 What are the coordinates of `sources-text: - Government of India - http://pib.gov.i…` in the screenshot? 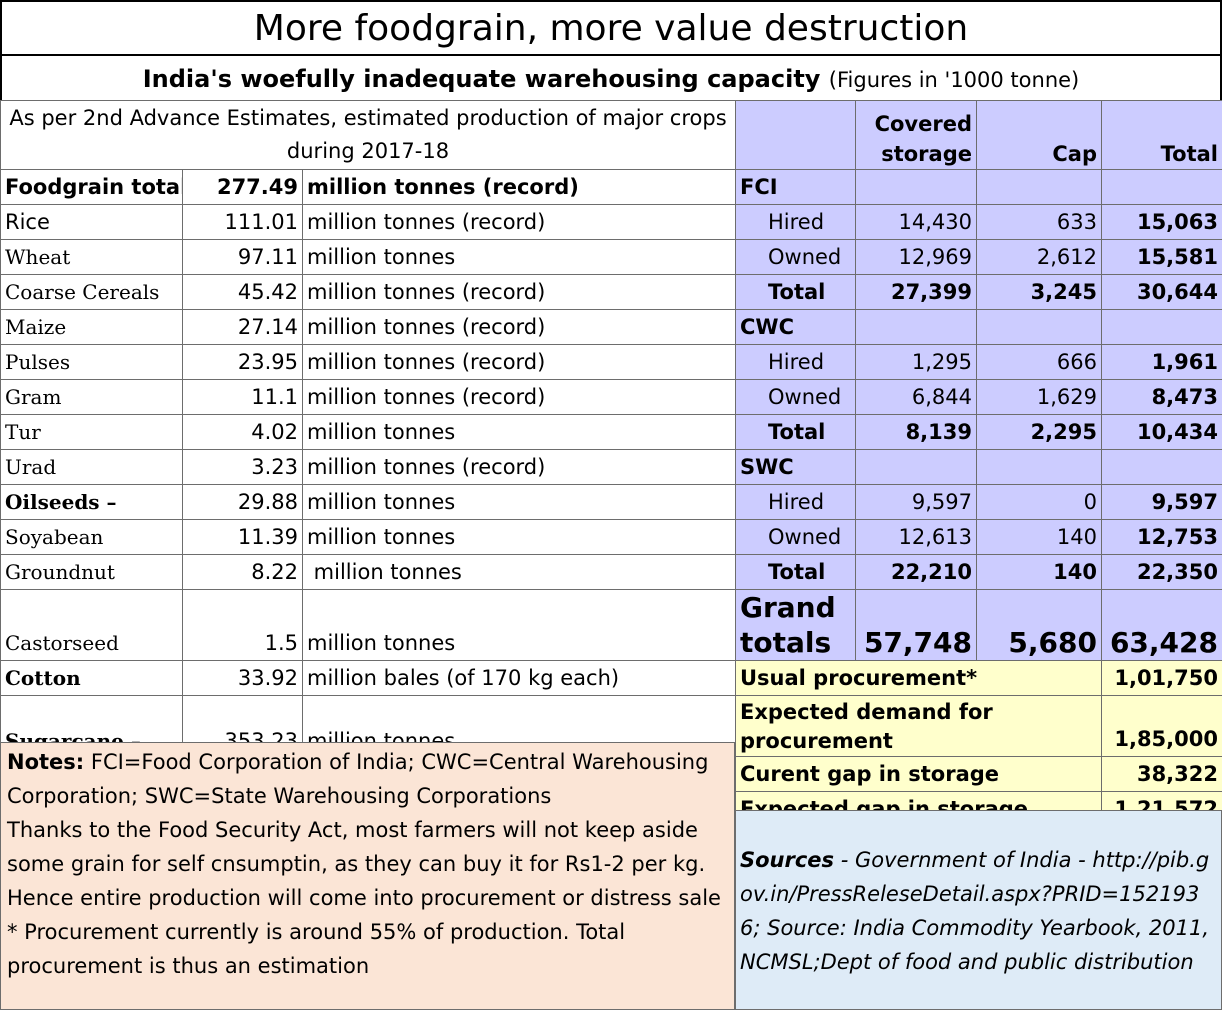 It's located at (975, 911).